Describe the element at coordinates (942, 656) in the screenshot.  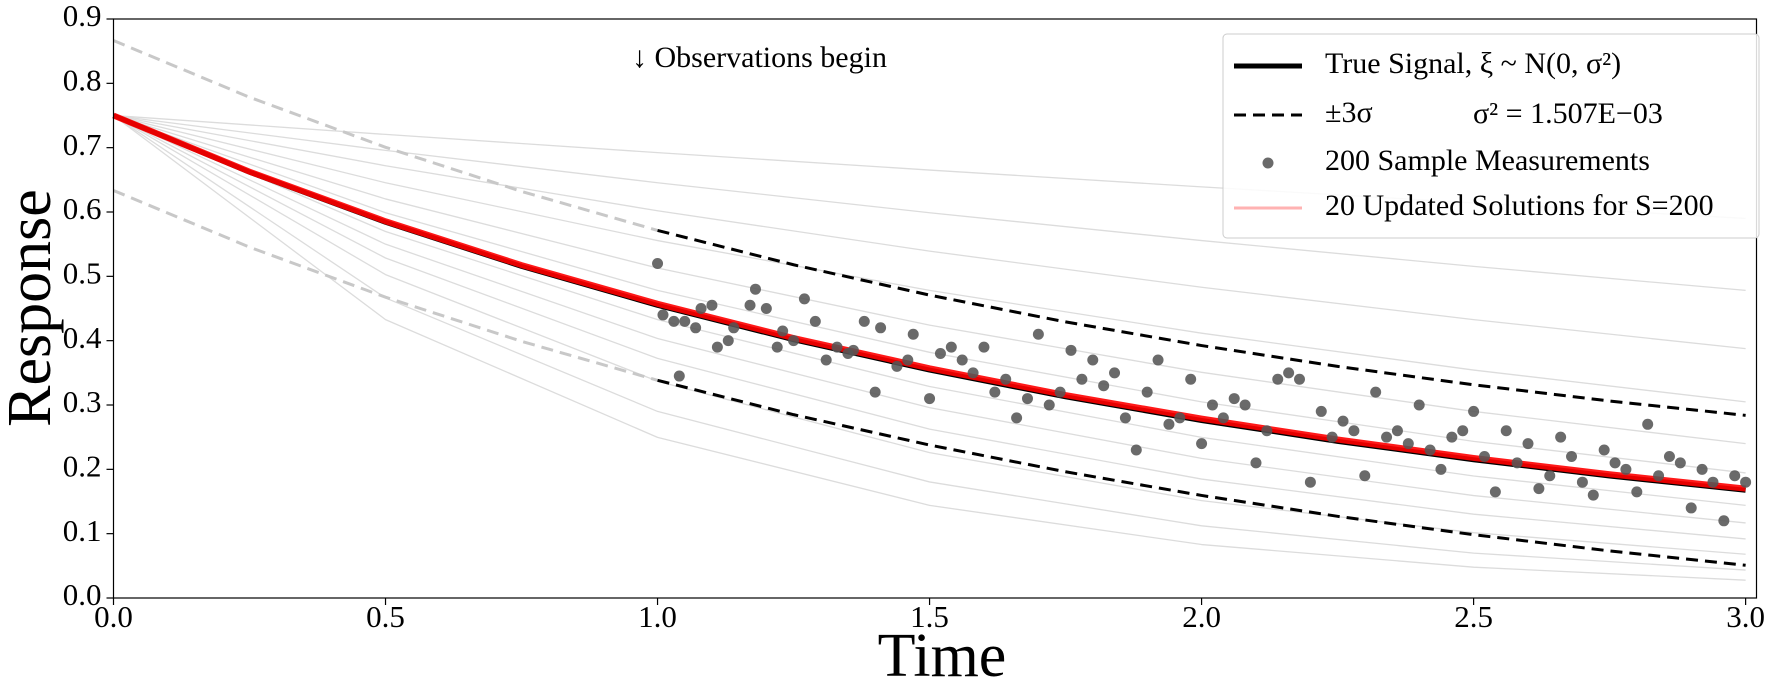
I see `x-axis-label: Time` at that location.